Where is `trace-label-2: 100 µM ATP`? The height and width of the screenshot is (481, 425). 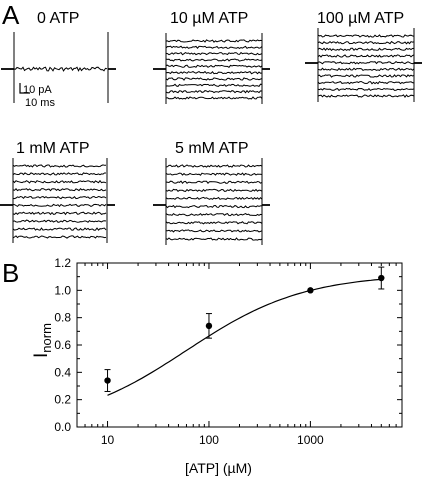
trace-label-2: 100 µM ATP is located at coordinates (360, 18).